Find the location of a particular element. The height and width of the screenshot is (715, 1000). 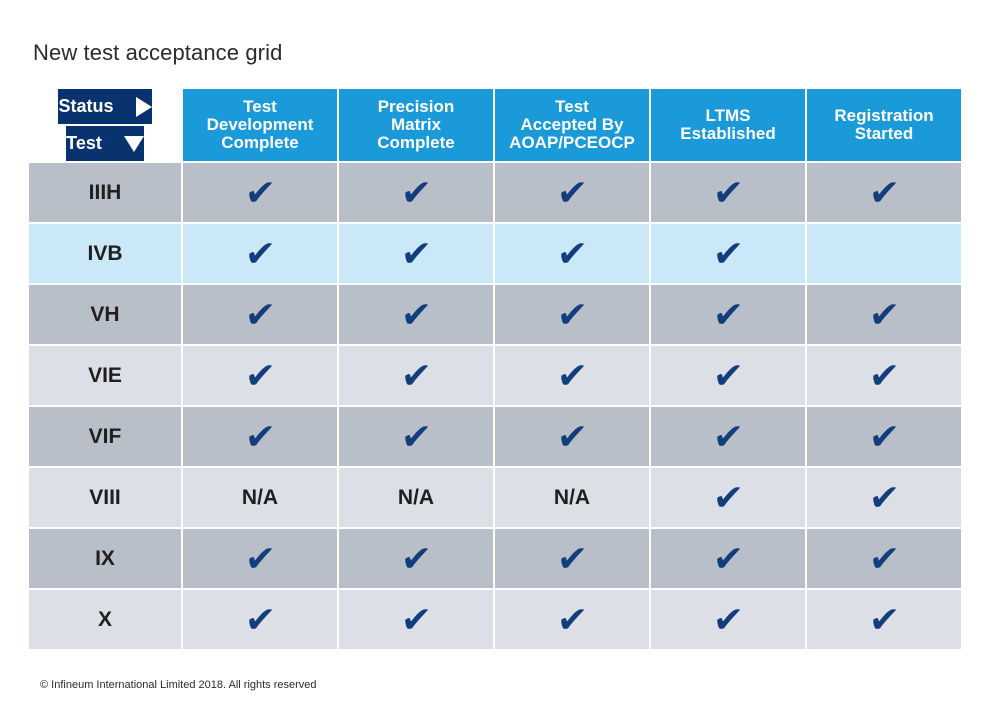

test-header: Test is located at coordinates (105, 143).